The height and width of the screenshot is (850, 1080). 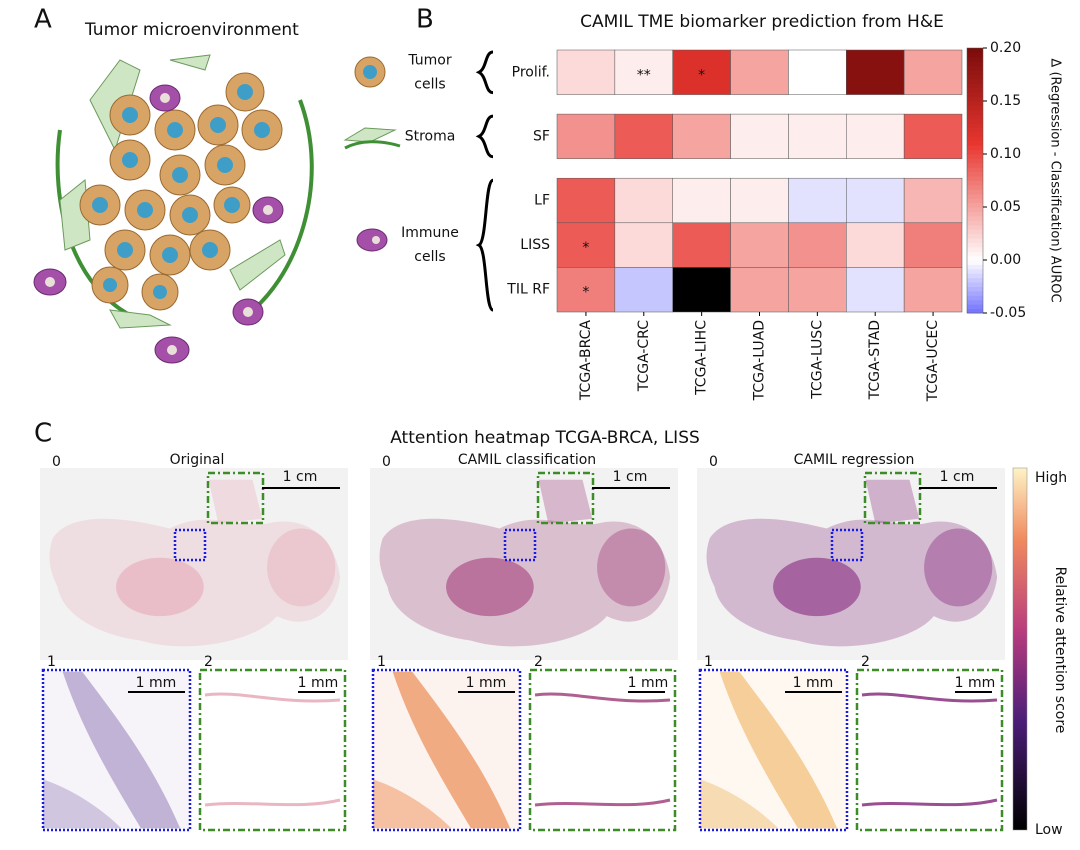 I want to click on cell-icons, so click(x=372, y=154).